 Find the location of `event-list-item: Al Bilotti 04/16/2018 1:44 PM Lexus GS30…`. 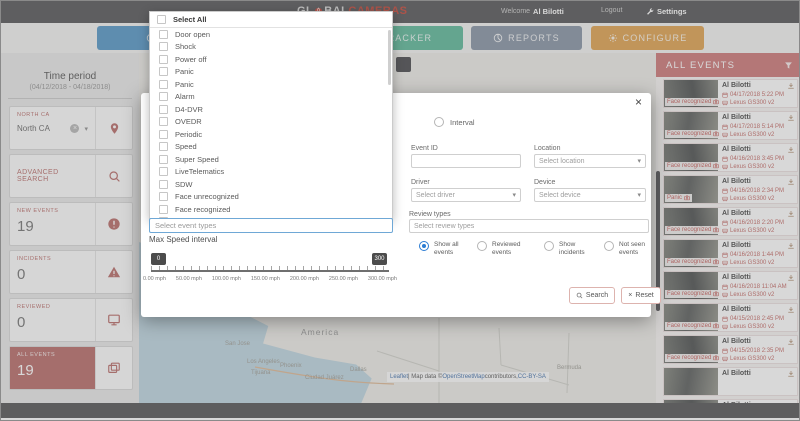

event-list-item: Al Bilotti 04/16/2018 1:44 PM Lexus GS30… is located at coordinates (730, 253).